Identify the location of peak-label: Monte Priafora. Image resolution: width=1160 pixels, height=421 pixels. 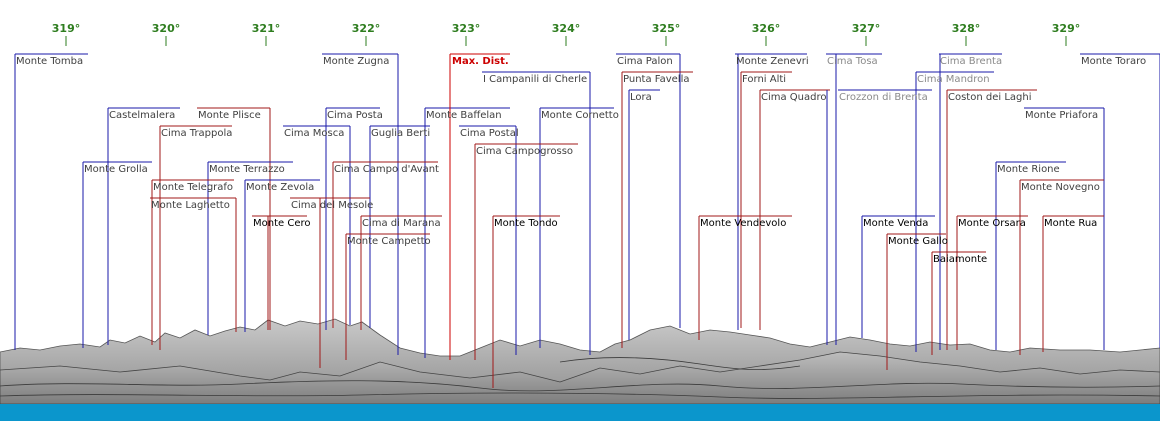
(1061, 115).